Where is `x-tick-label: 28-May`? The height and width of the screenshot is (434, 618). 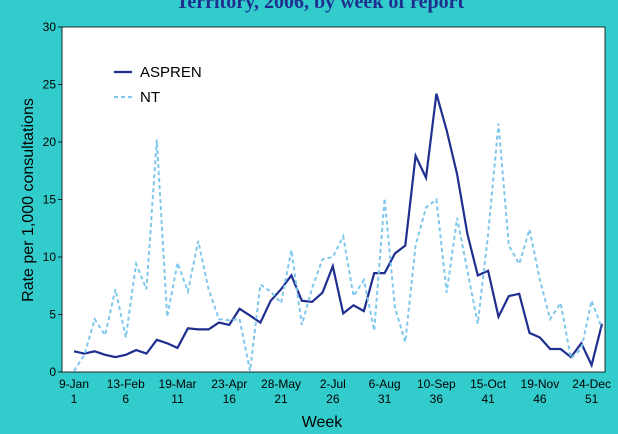
x-tick-label: 28-May is located at coordinates (281, 384).